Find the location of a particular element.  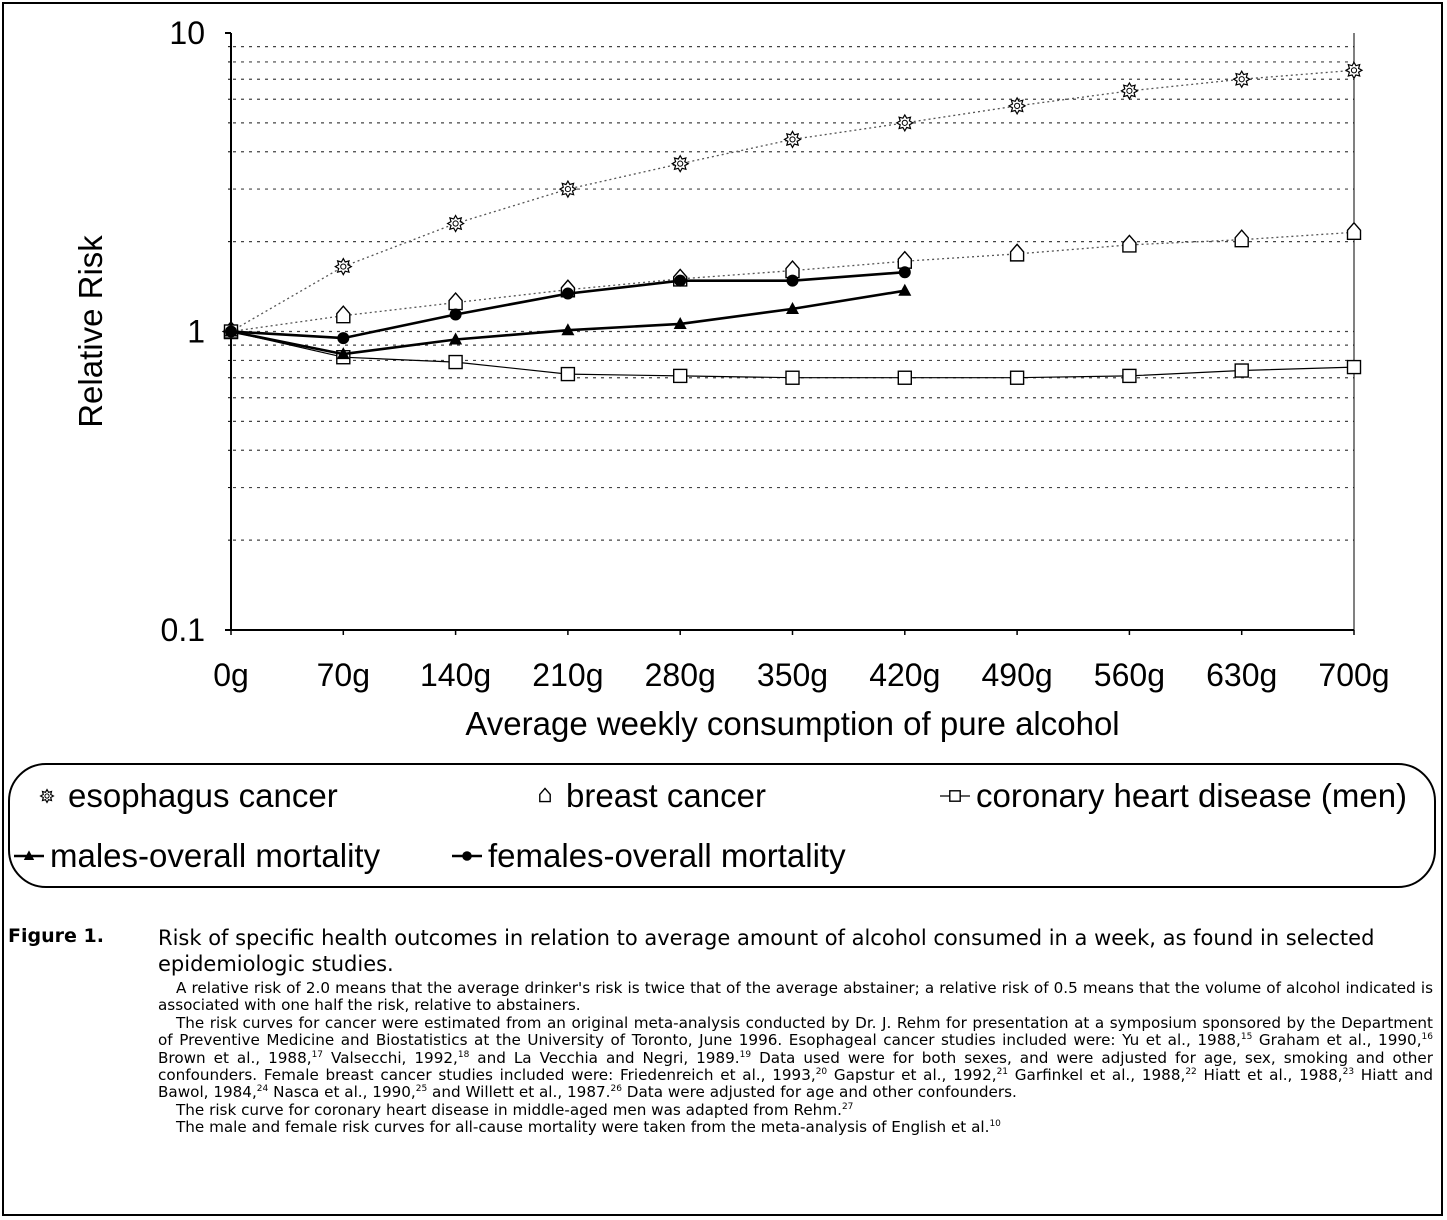

legend-label: coronary heart disease (men) is located at coordinates (1192, 795).